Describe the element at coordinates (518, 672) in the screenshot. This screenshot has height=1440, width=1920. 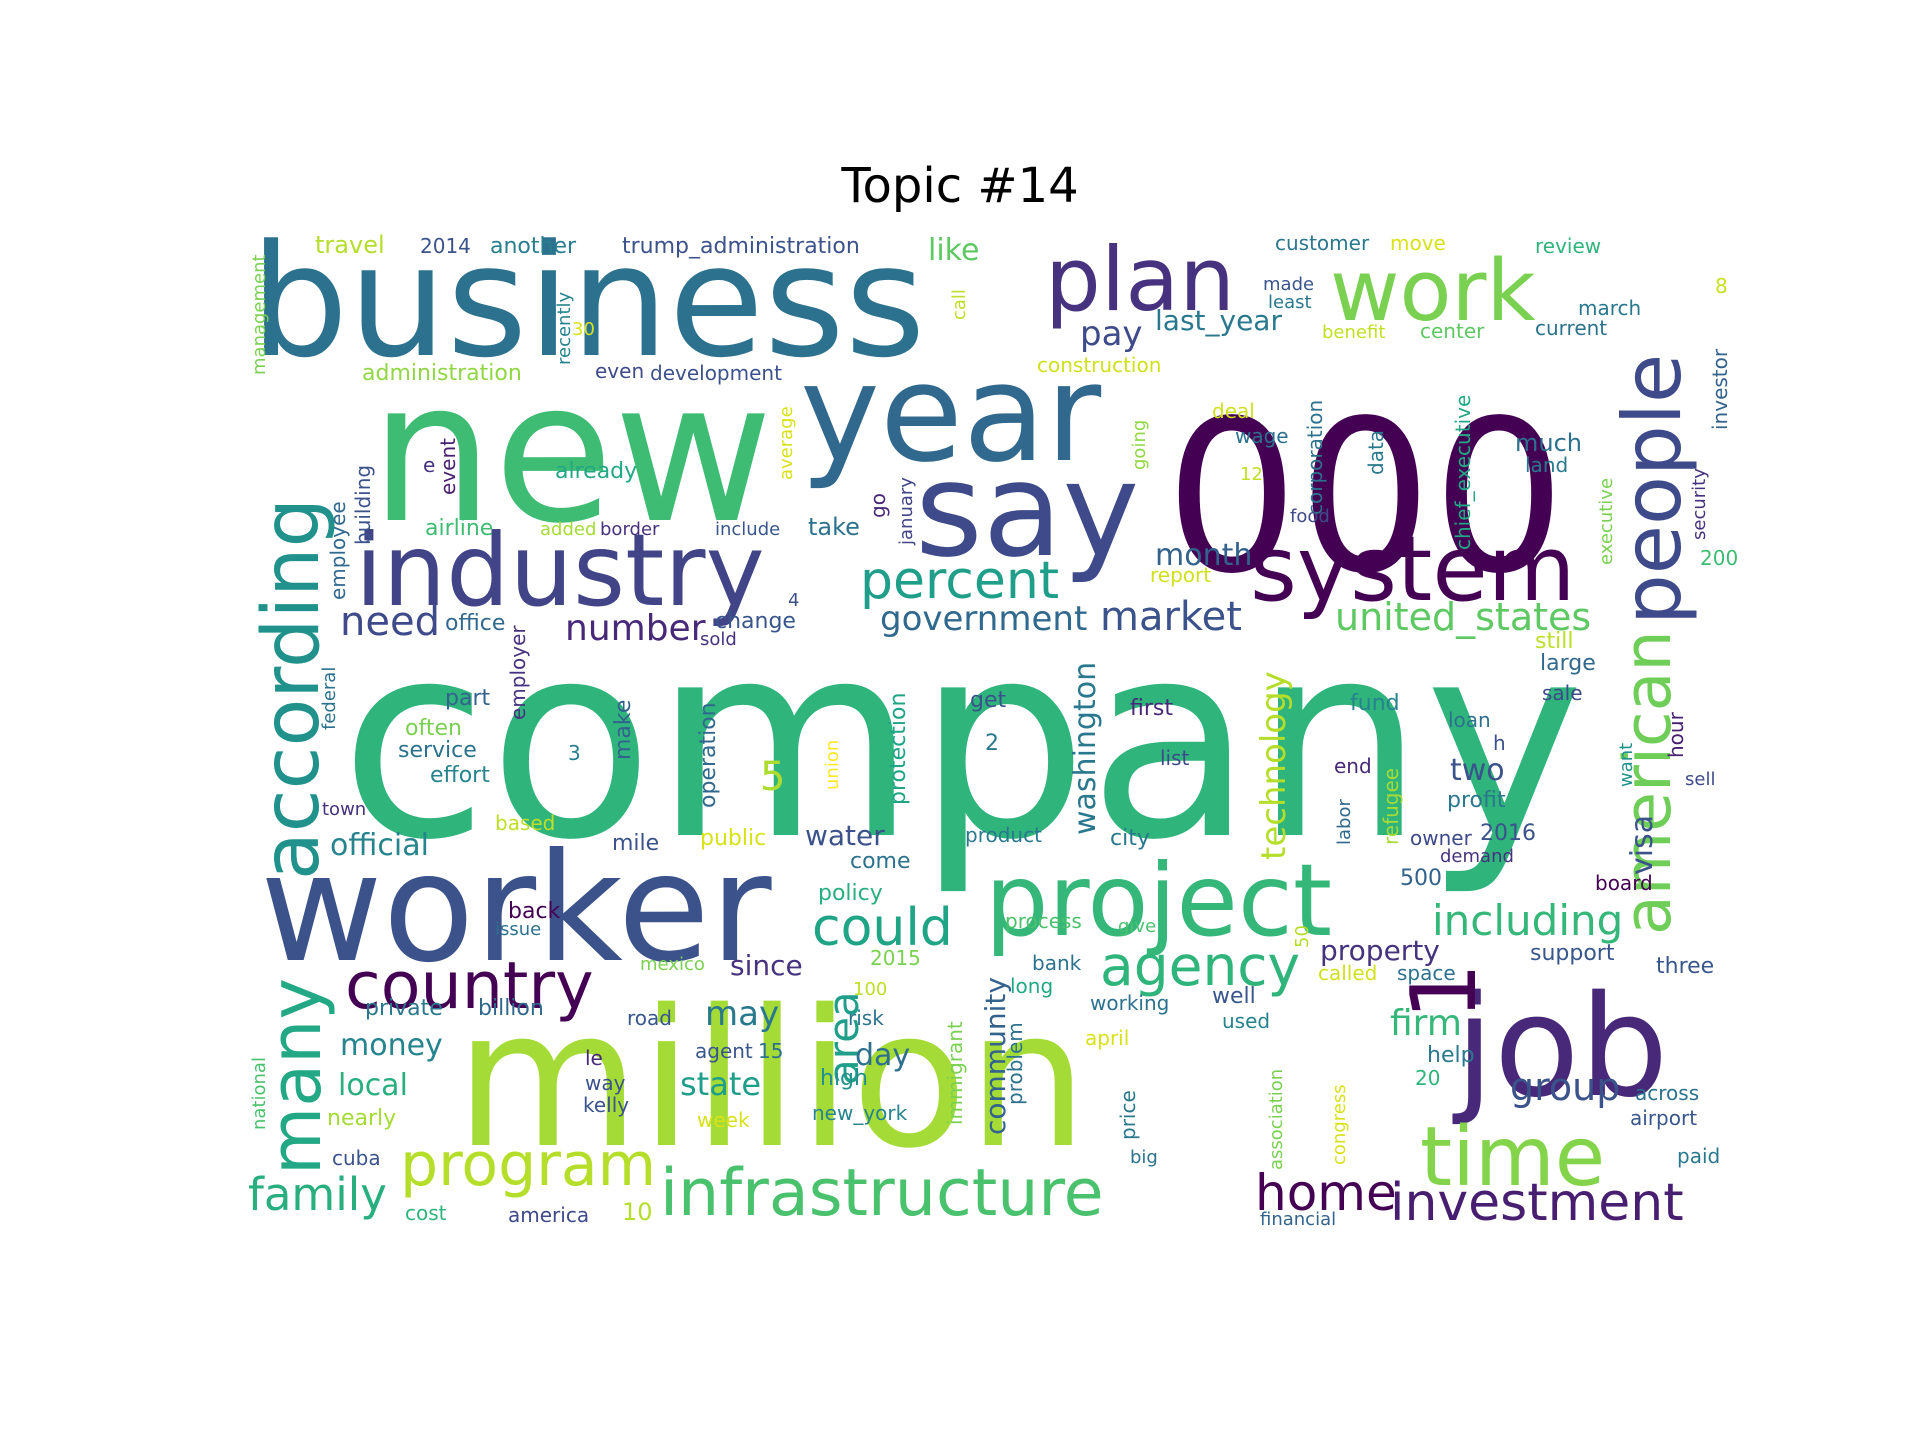
I see `word-employer: employer` at that location.